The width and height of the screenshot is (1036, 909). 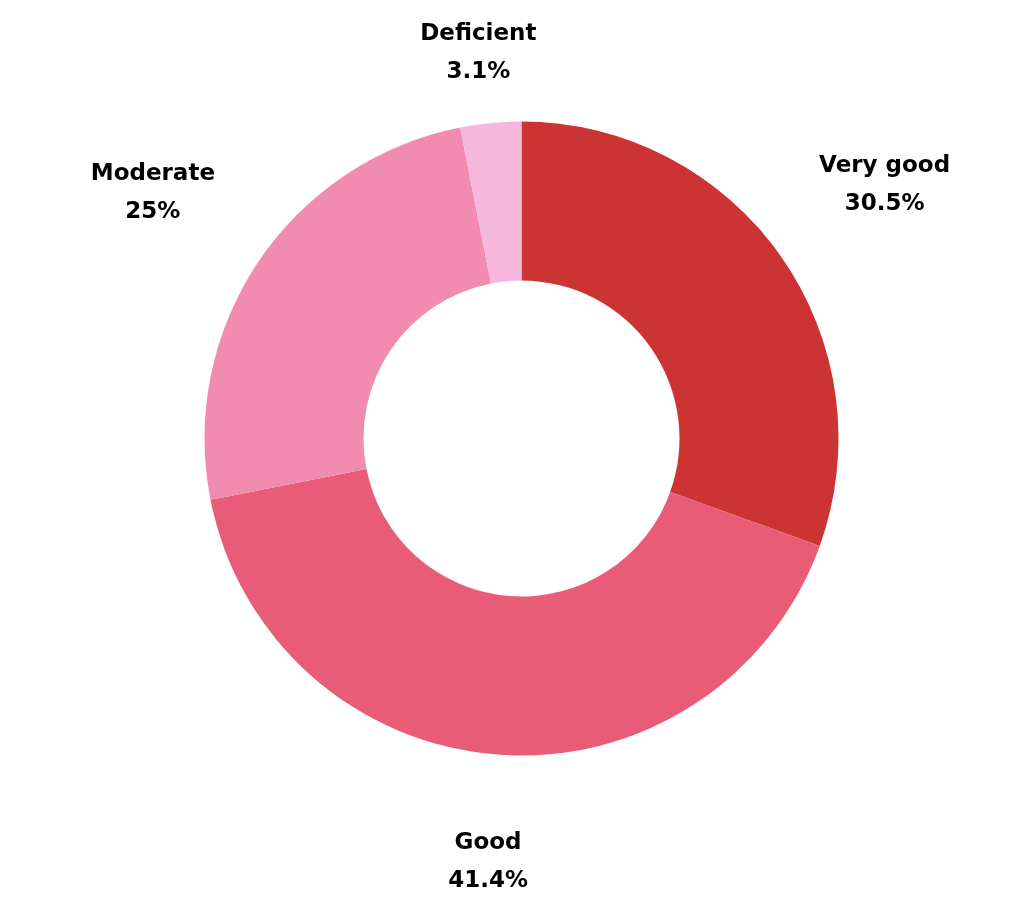 I want to click on data-label: 41.4%, so click(x=488, y=878).